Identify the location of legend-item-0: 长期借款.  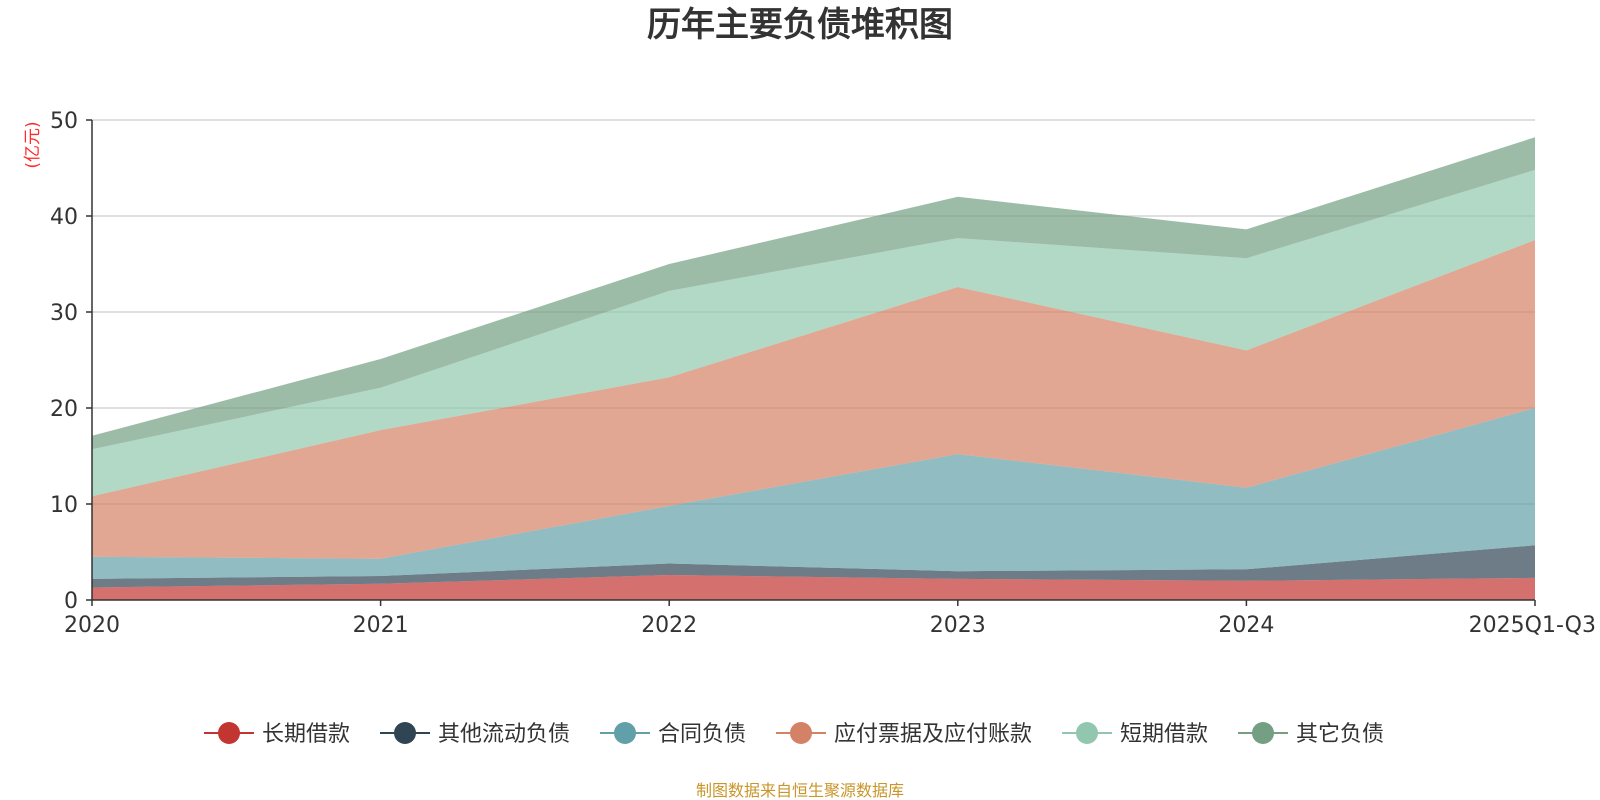
(277, 734).